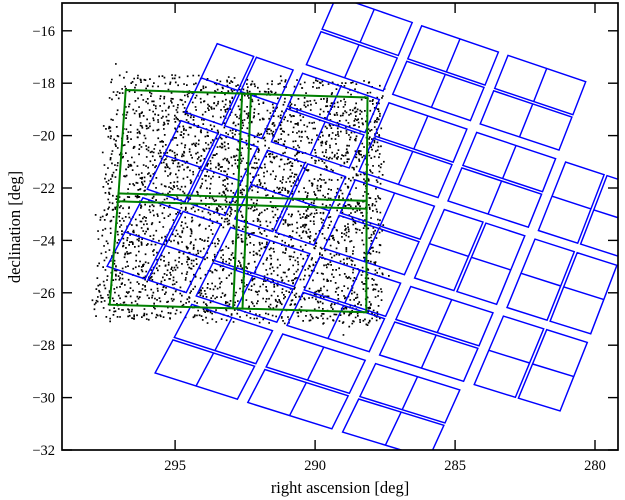 This screenshot has height=500, width=625. What do you see at coordinates (43, 346) in the screenshot?
I see `y-tick-label: −28` at bounding box center [43, 346].